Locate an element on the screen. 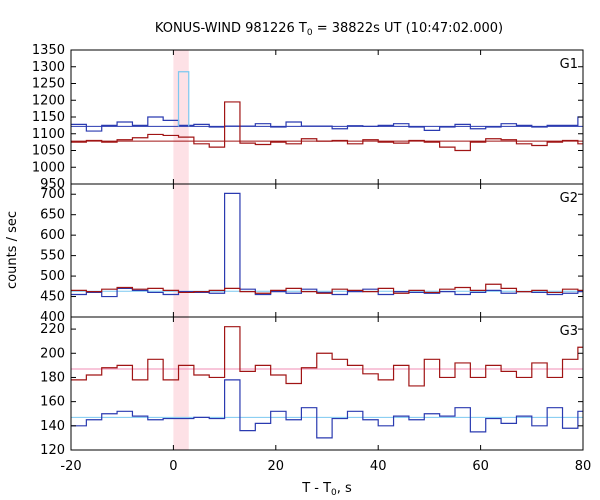 Image resolution: width=600 pixels, height=500 pixels. y-tick-label: 600 is located at coordinates (52, 235).